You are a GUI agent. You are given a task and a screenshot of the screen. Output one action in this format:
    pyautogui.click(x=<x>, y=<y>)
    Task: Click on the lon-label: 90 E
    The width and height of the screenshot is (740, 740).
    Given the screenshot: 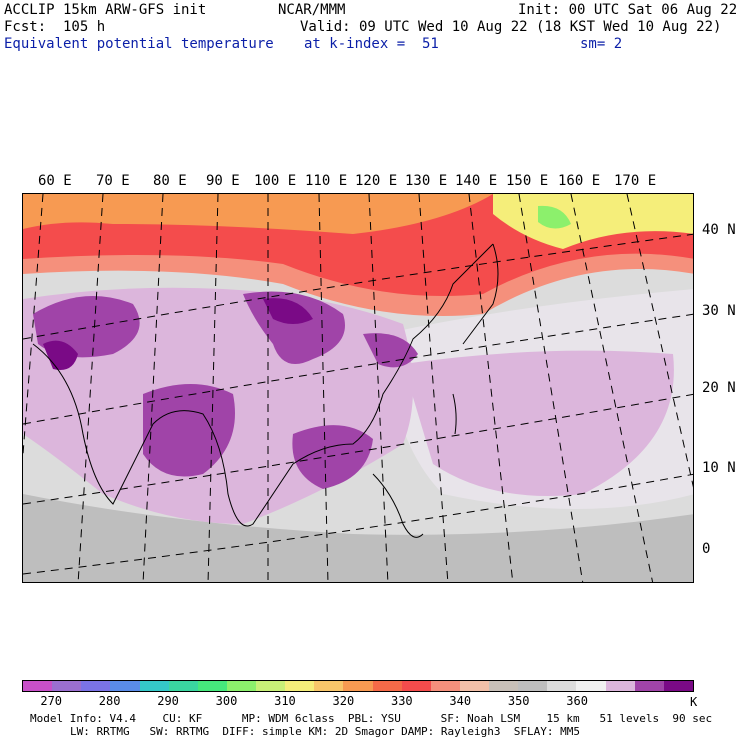 What is the action you would take?
    pyautogui.click(x=223, y=181)
    